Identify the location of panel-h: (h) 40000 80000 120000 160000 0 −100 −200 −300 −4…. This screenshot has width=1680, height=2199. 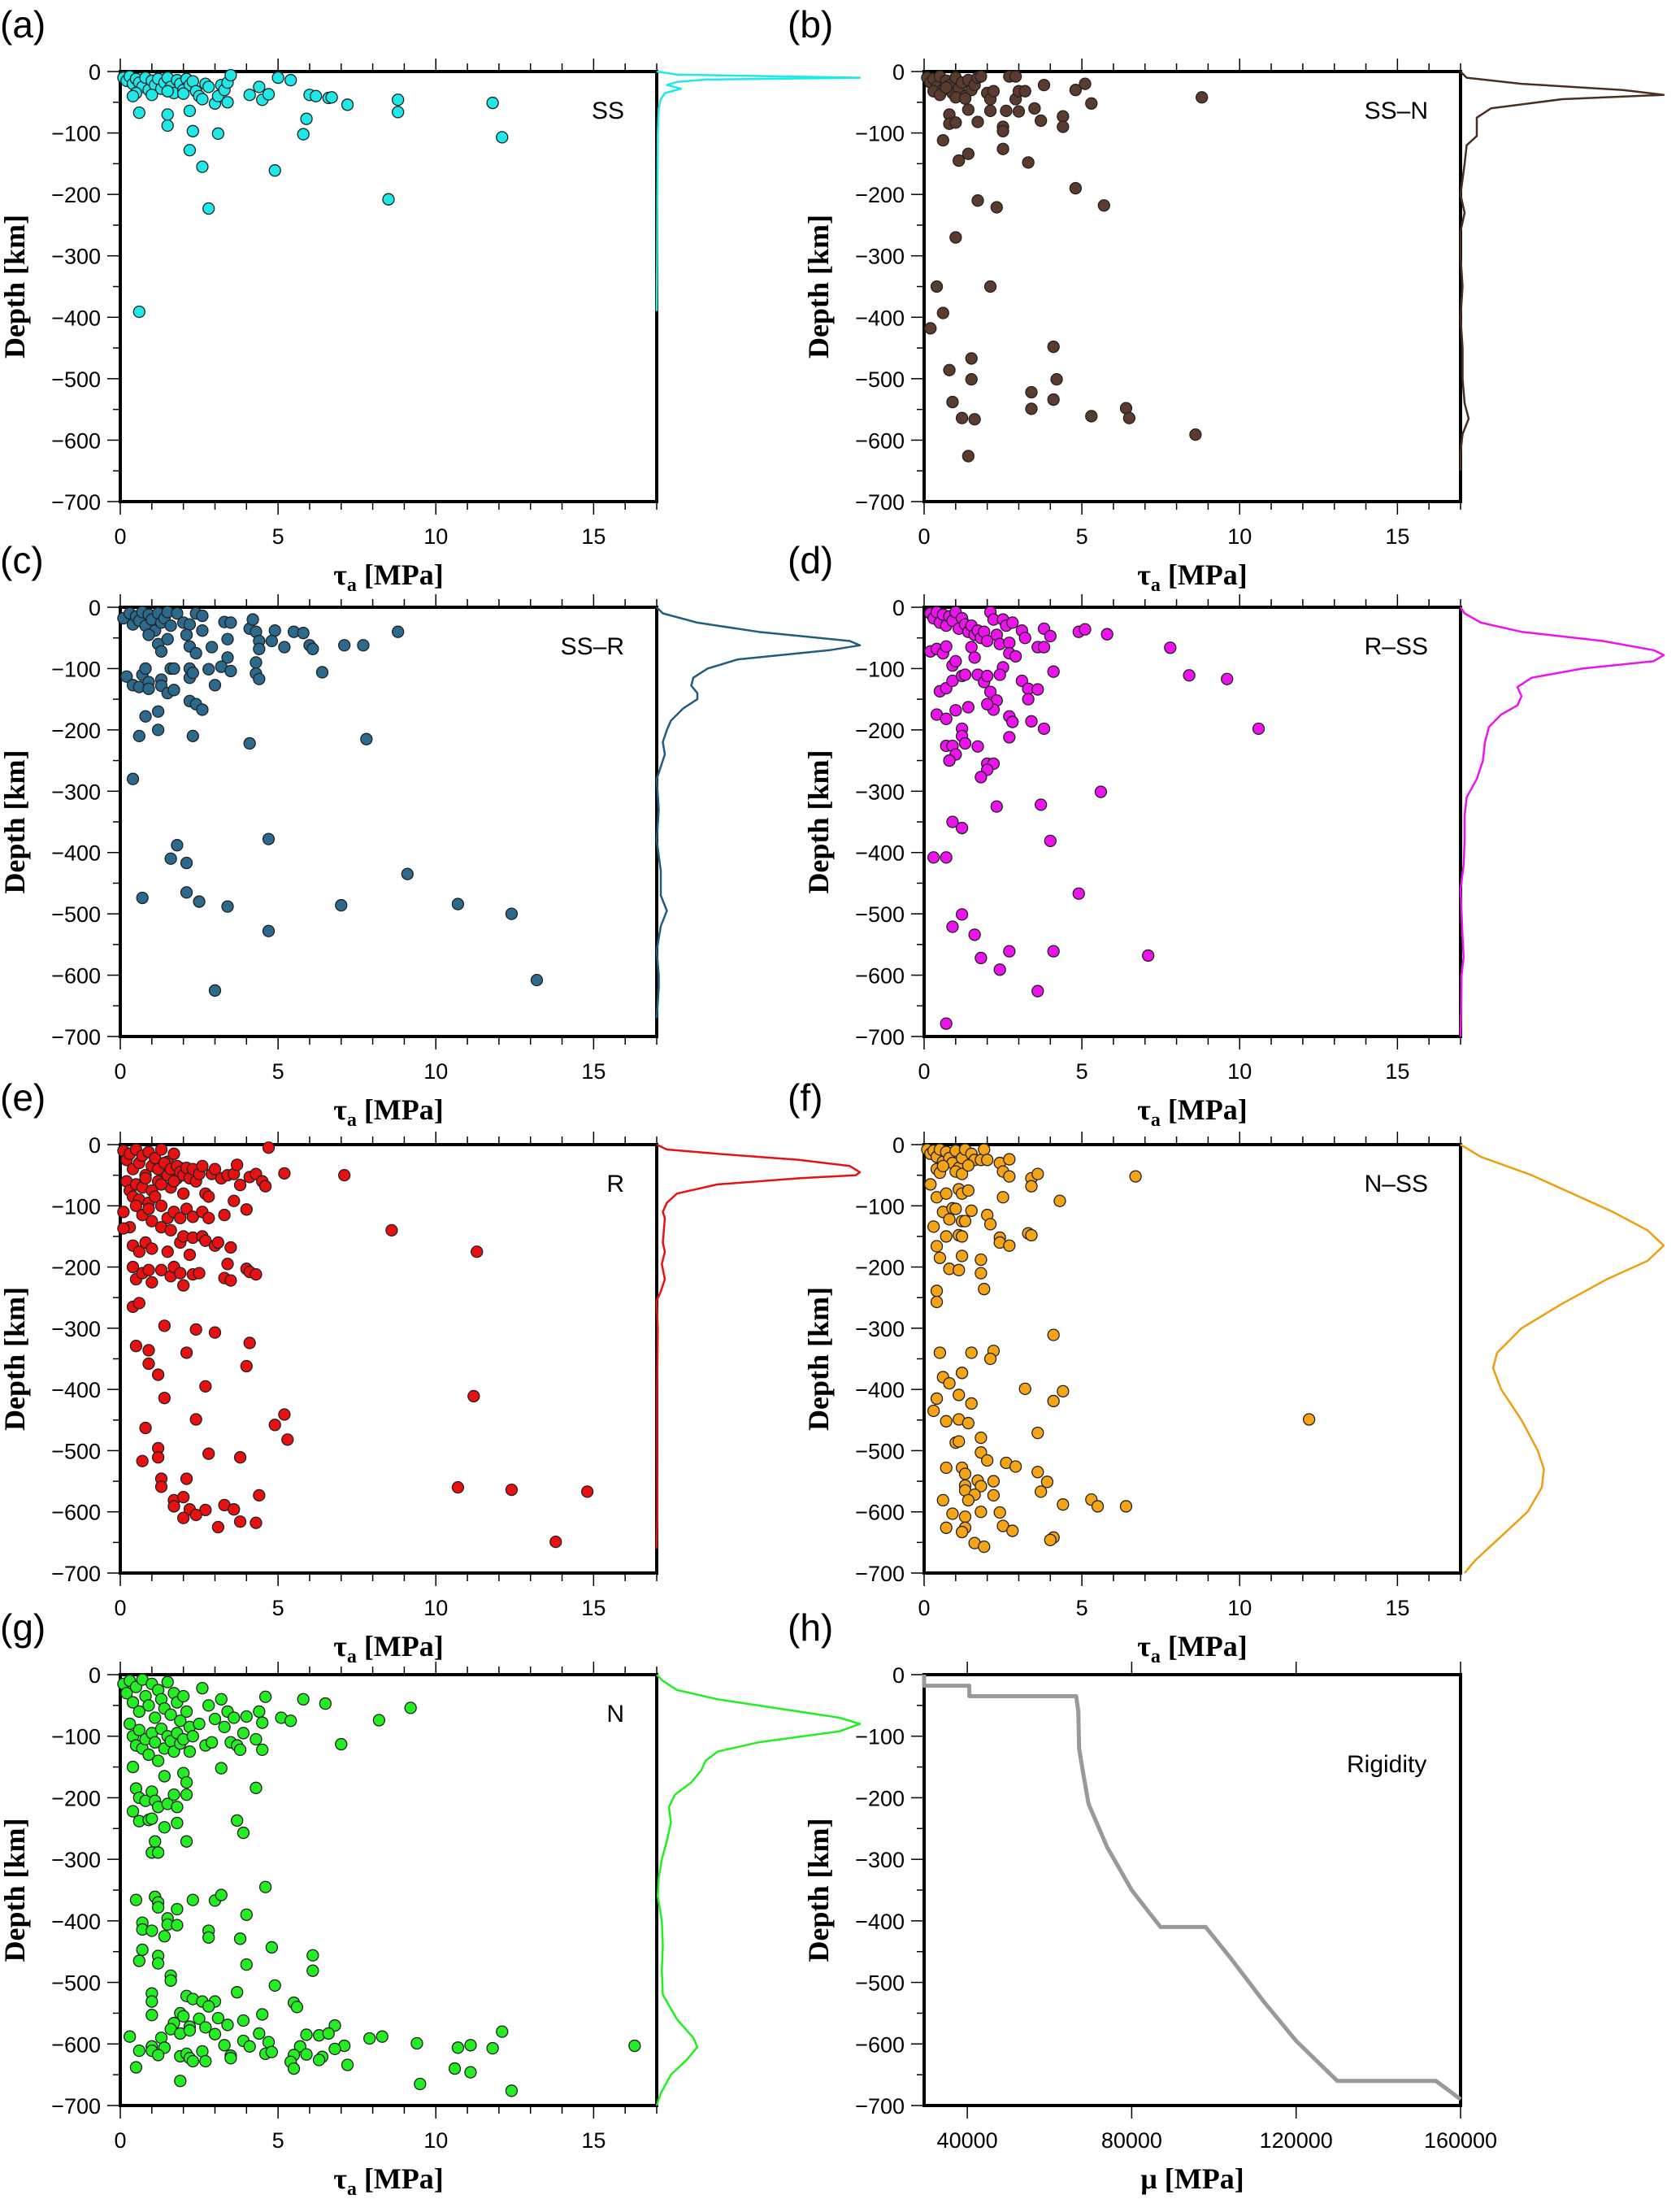
(1142, 1900).